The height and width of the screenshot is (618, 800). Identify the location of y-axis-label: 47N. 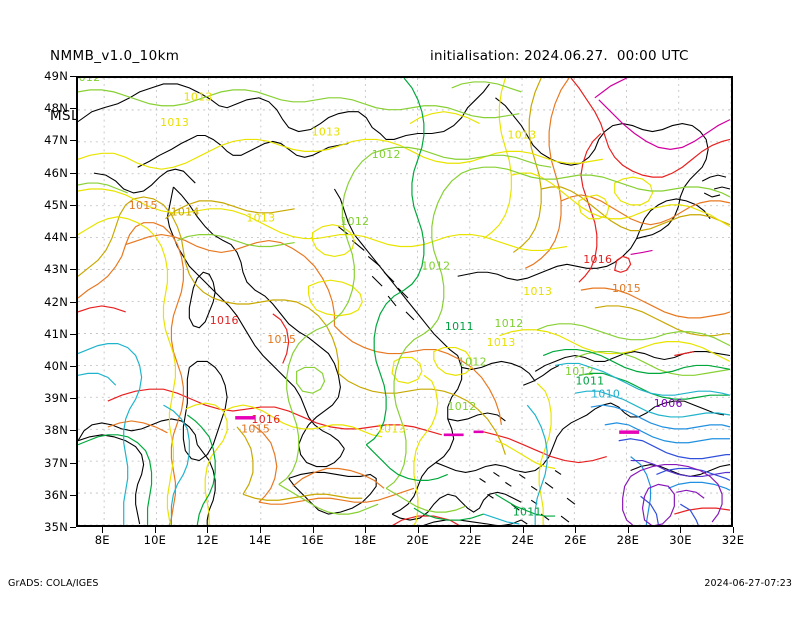
(56, 140).